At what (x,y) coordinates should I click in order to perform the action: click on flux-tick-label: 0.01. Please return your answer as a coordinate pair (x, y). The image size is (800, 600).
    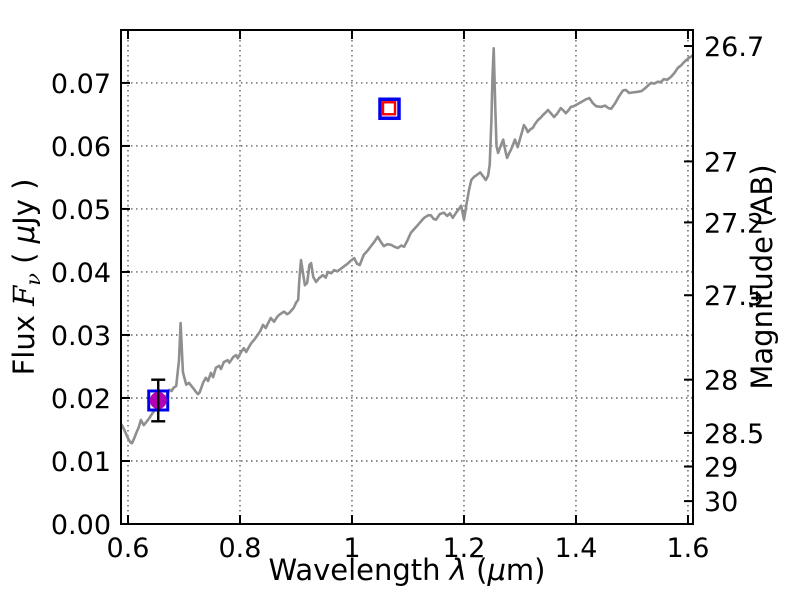
    Looking at the image, I should click on (81, 462).